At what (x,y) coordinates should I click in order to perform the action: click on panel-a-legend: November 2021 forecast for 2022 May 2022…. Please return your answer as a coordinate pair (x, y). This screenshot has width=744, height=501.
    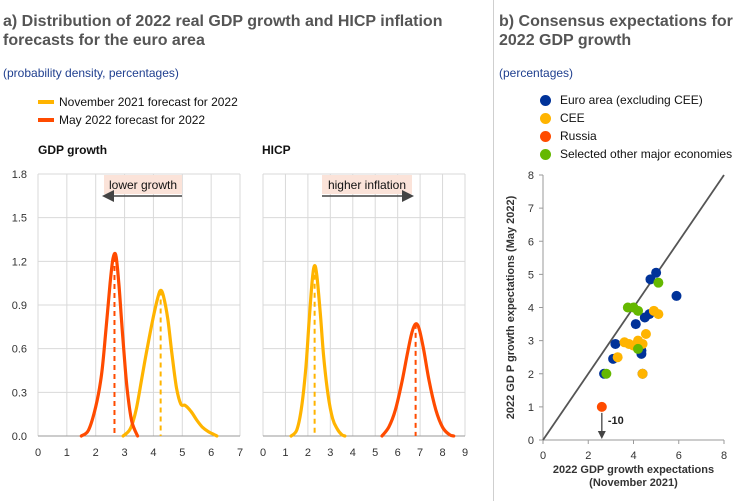
    Looking at the image, I should click on (138, 111).